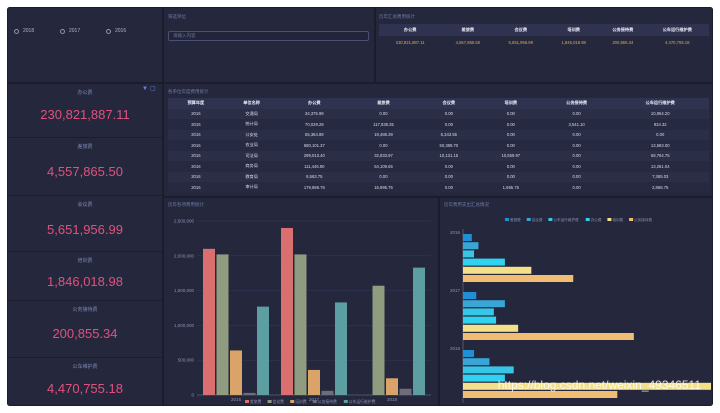 Image resolution: width=720 pixels, height=413 pixels. I want to click on table-cell: 299,013.40, so click(314, 155).